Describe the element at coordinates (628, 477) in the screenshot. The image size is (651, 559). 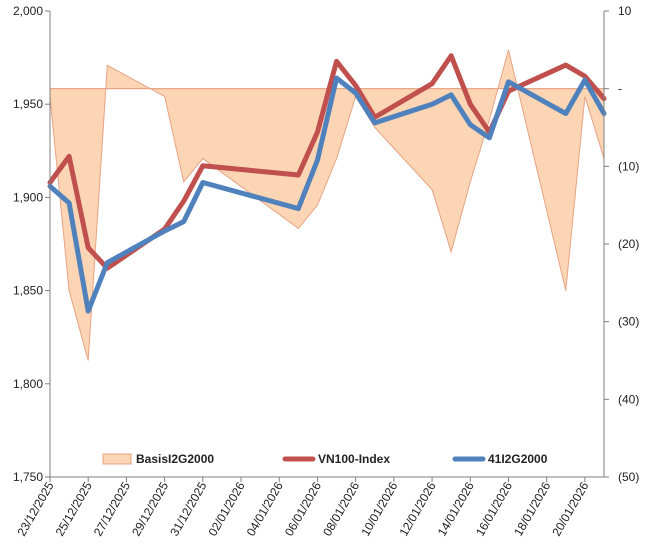
I see `right-tick-label: (50)` at that location.